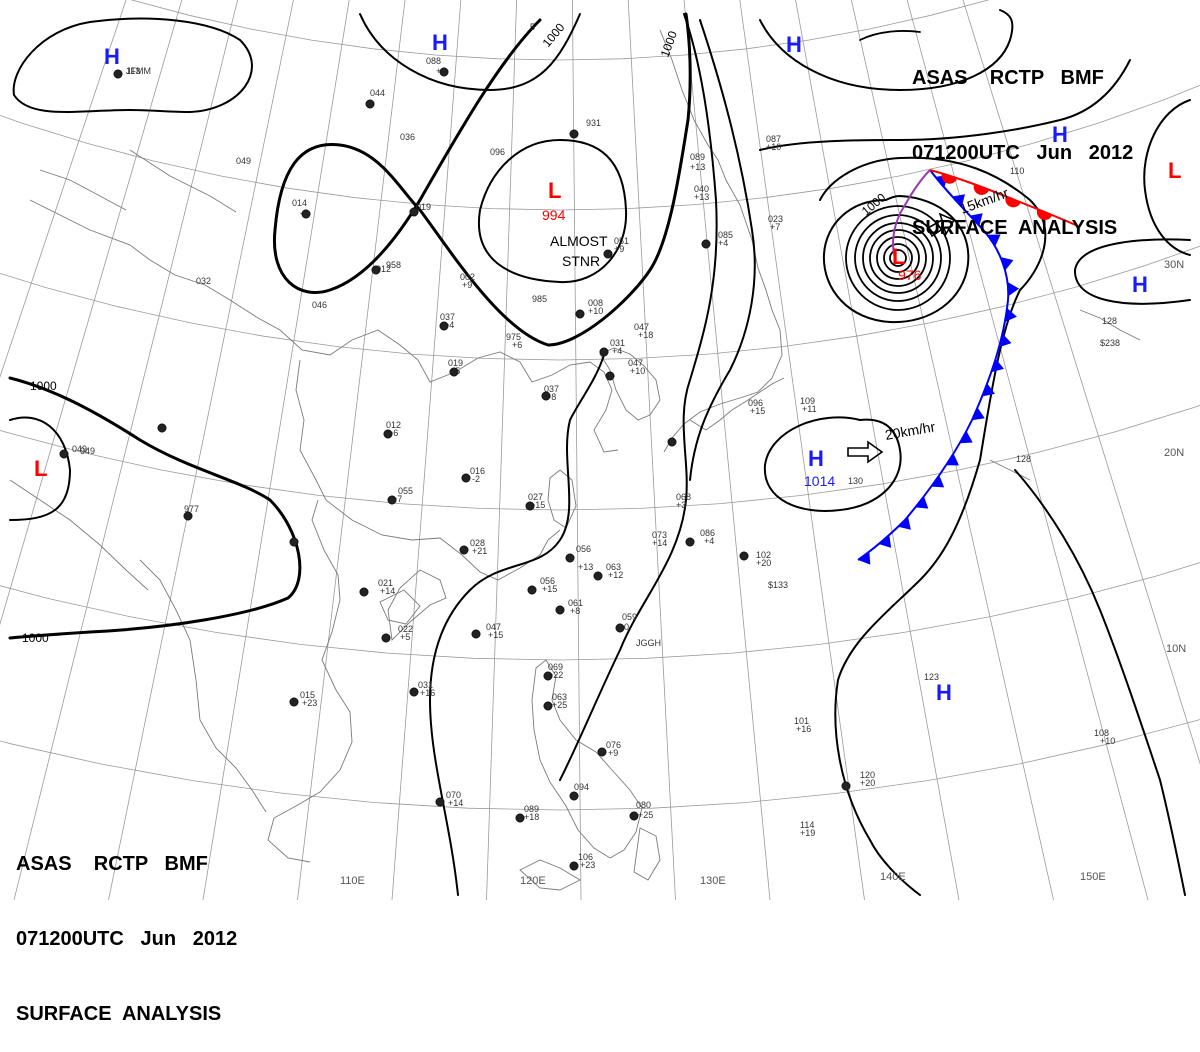 This screenshot has height=1052, width=1200. Describe the element at coordinates (1176, 649) in the screenshot. I see `lat-label: 10N` at that location.